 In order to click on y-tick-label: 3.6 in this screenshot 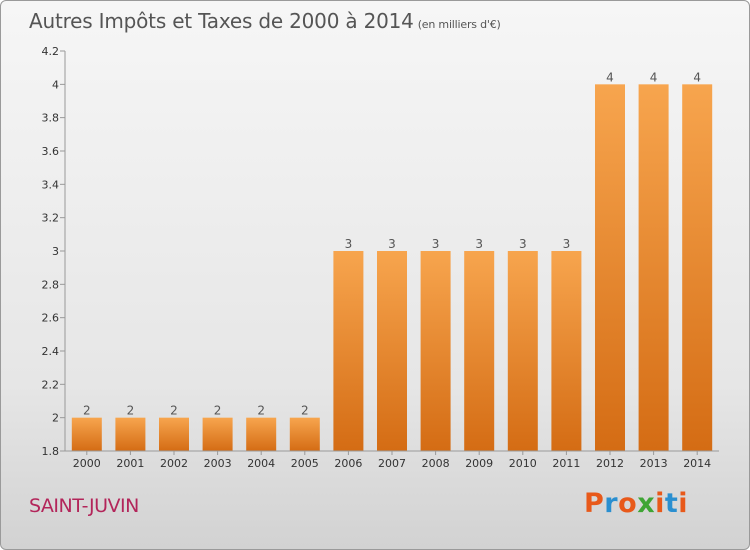, I will do `click(51, 151)`.